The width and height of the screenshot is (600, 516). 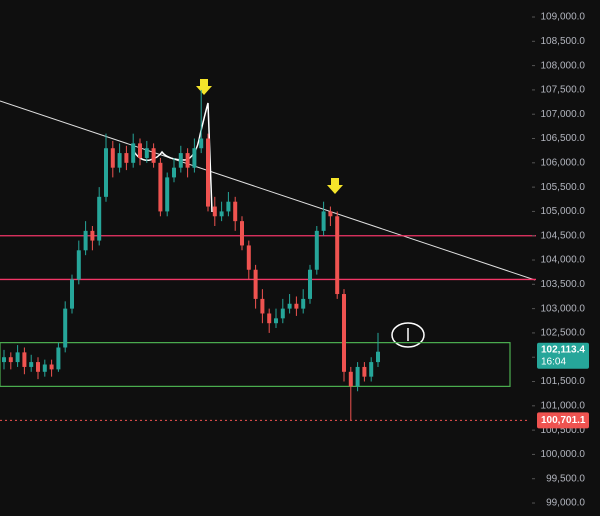 What do you see at coordinates (408, 335) in the screenshot?
I see `circle-marker` at bounding box center [408, 335].